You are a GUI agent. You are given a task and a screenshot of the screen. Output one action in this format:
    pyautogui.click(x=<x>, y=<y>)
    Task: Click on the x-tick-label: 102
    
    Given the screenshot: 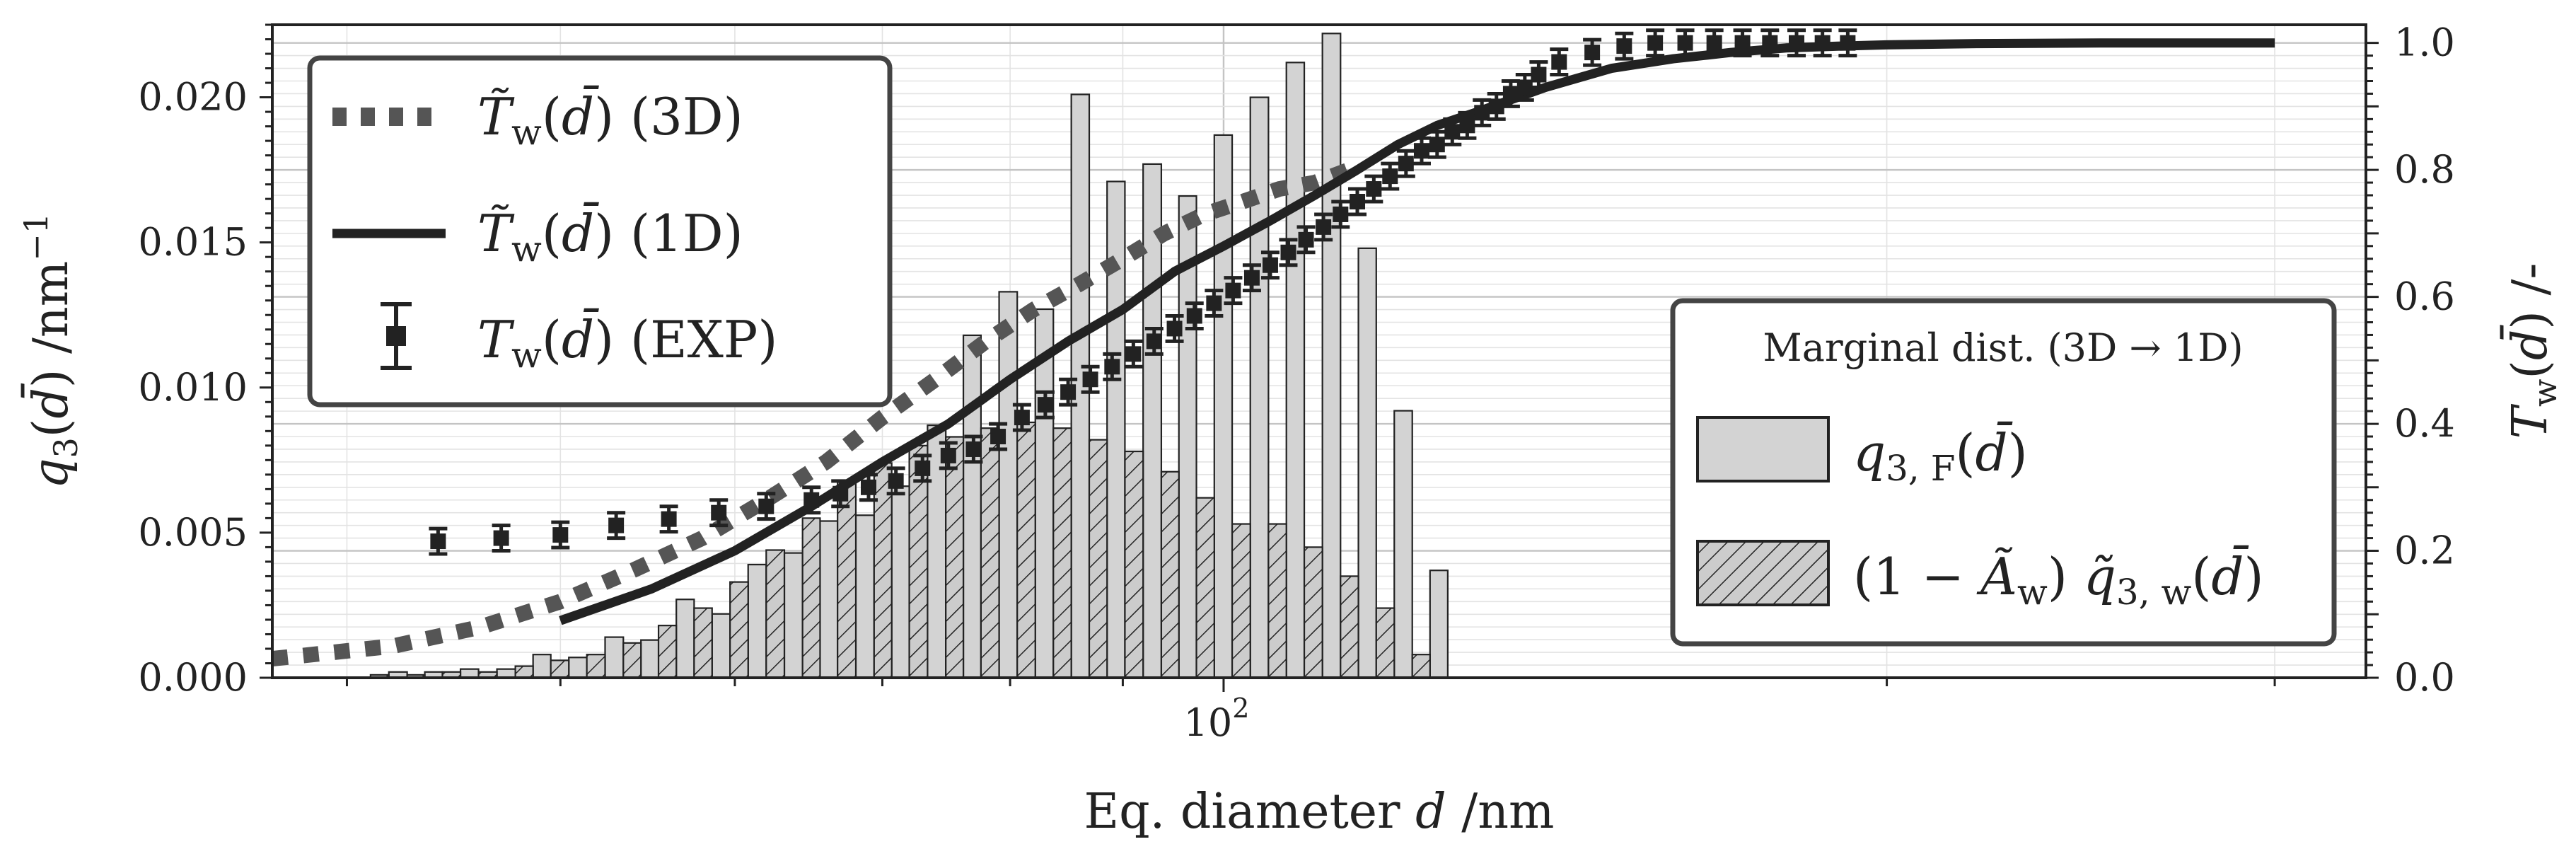 What is the action you would take?
    pyautogui.click(x=1216, y=719)
    